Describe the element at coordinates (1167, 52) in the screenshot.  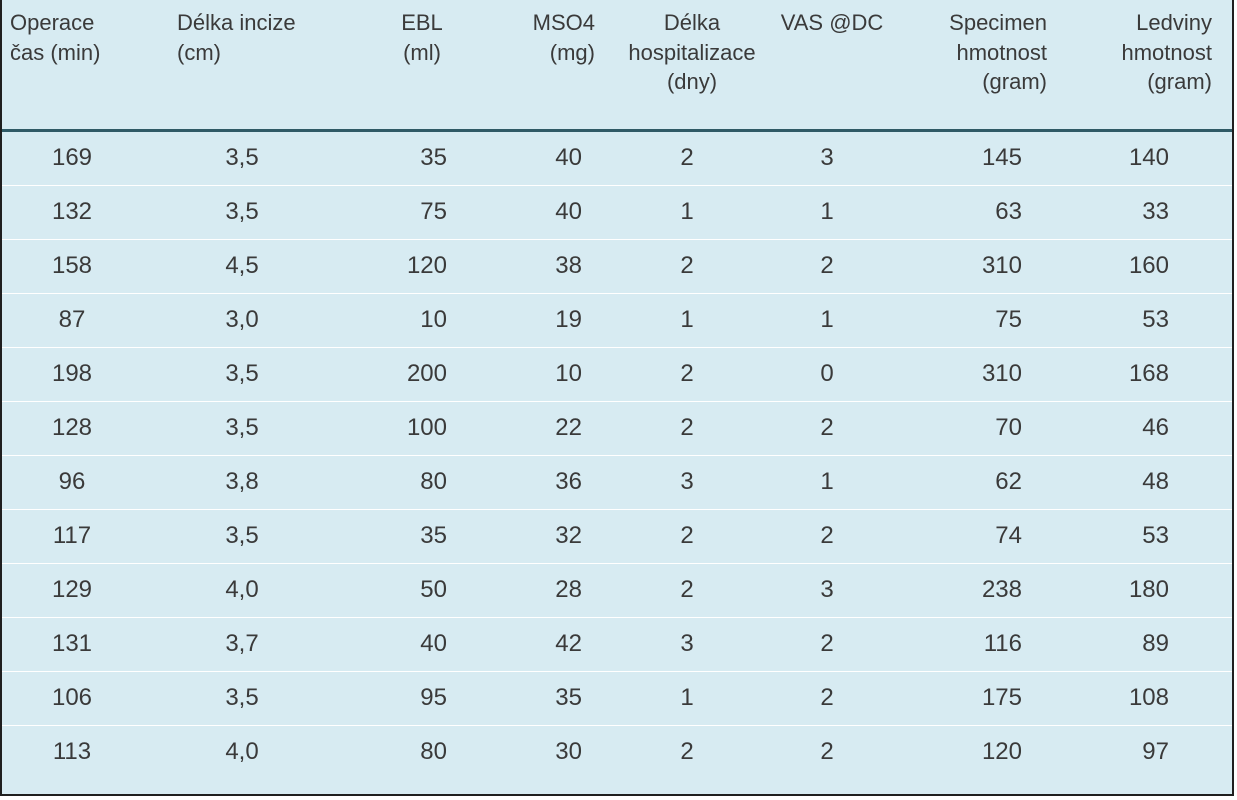
I see `header-ledviny-hmotnost: Ledviny hmotnost (gram)` at that location.